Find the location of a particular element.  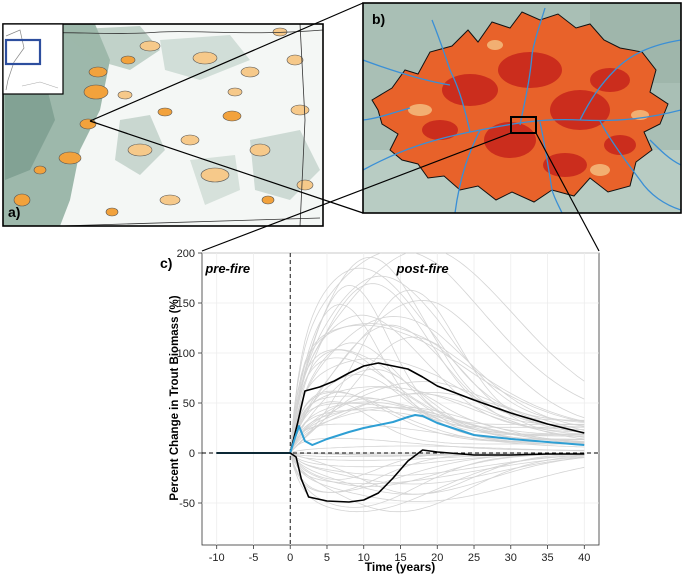

y-tick-label: 200 is located at coordinates (186, 254).